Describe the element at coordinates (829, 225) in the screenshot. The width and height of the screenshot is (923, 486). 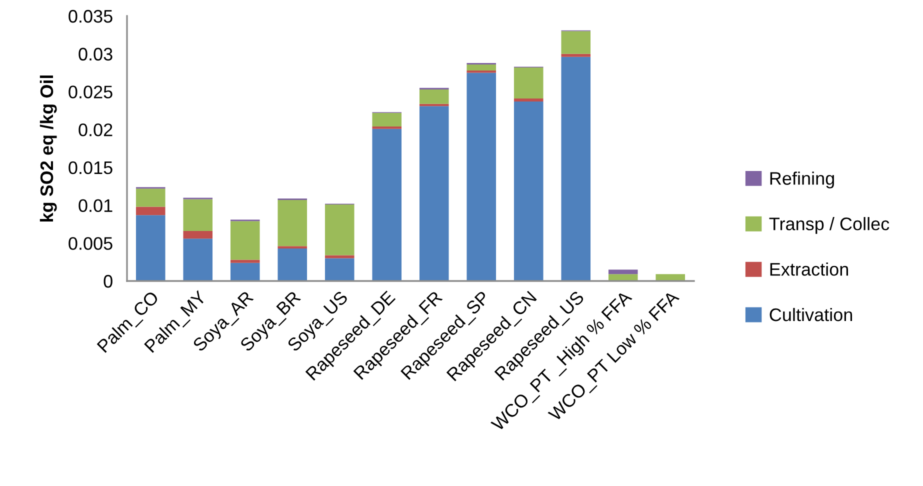
I see `legend-label: Transp / Collec` at that location.